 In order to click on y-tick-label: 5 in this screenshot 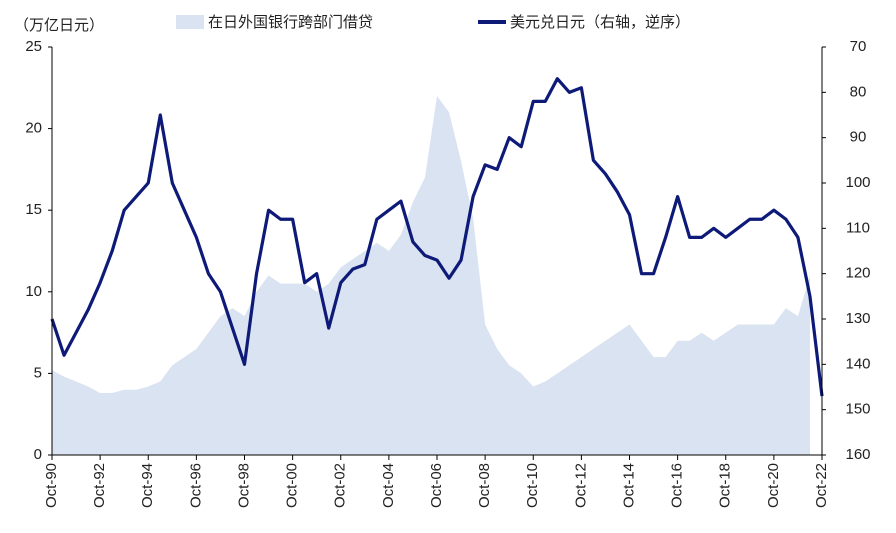, I will do `click(38, 372)`.